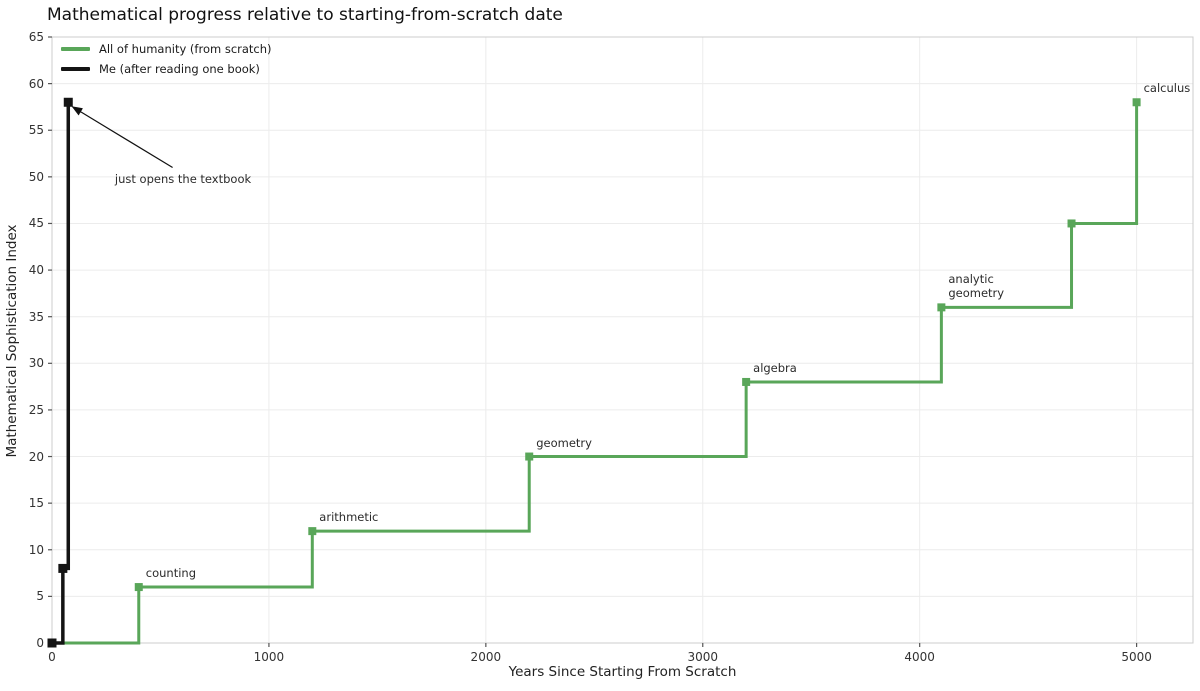 The image size is (1200, 691). Describe the element at coordinates (122, 137) in the screenshot. I see `annotation-arrow` at that location.